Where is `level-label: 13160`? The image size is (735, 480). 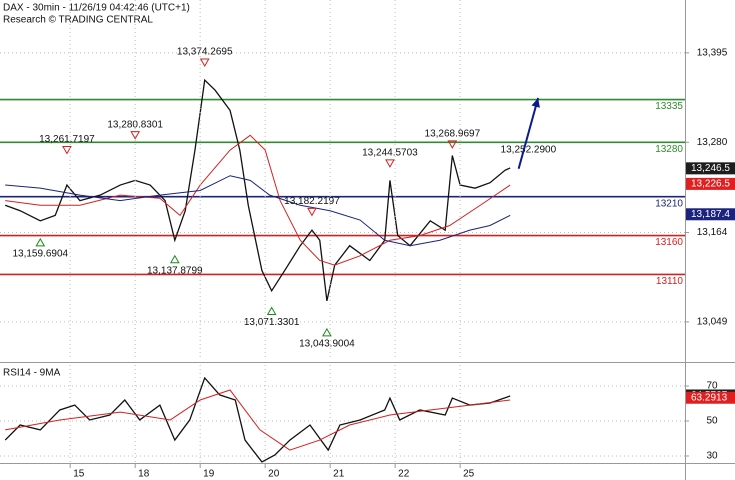
level-label: 13160 is located at coordinates (669, 242).